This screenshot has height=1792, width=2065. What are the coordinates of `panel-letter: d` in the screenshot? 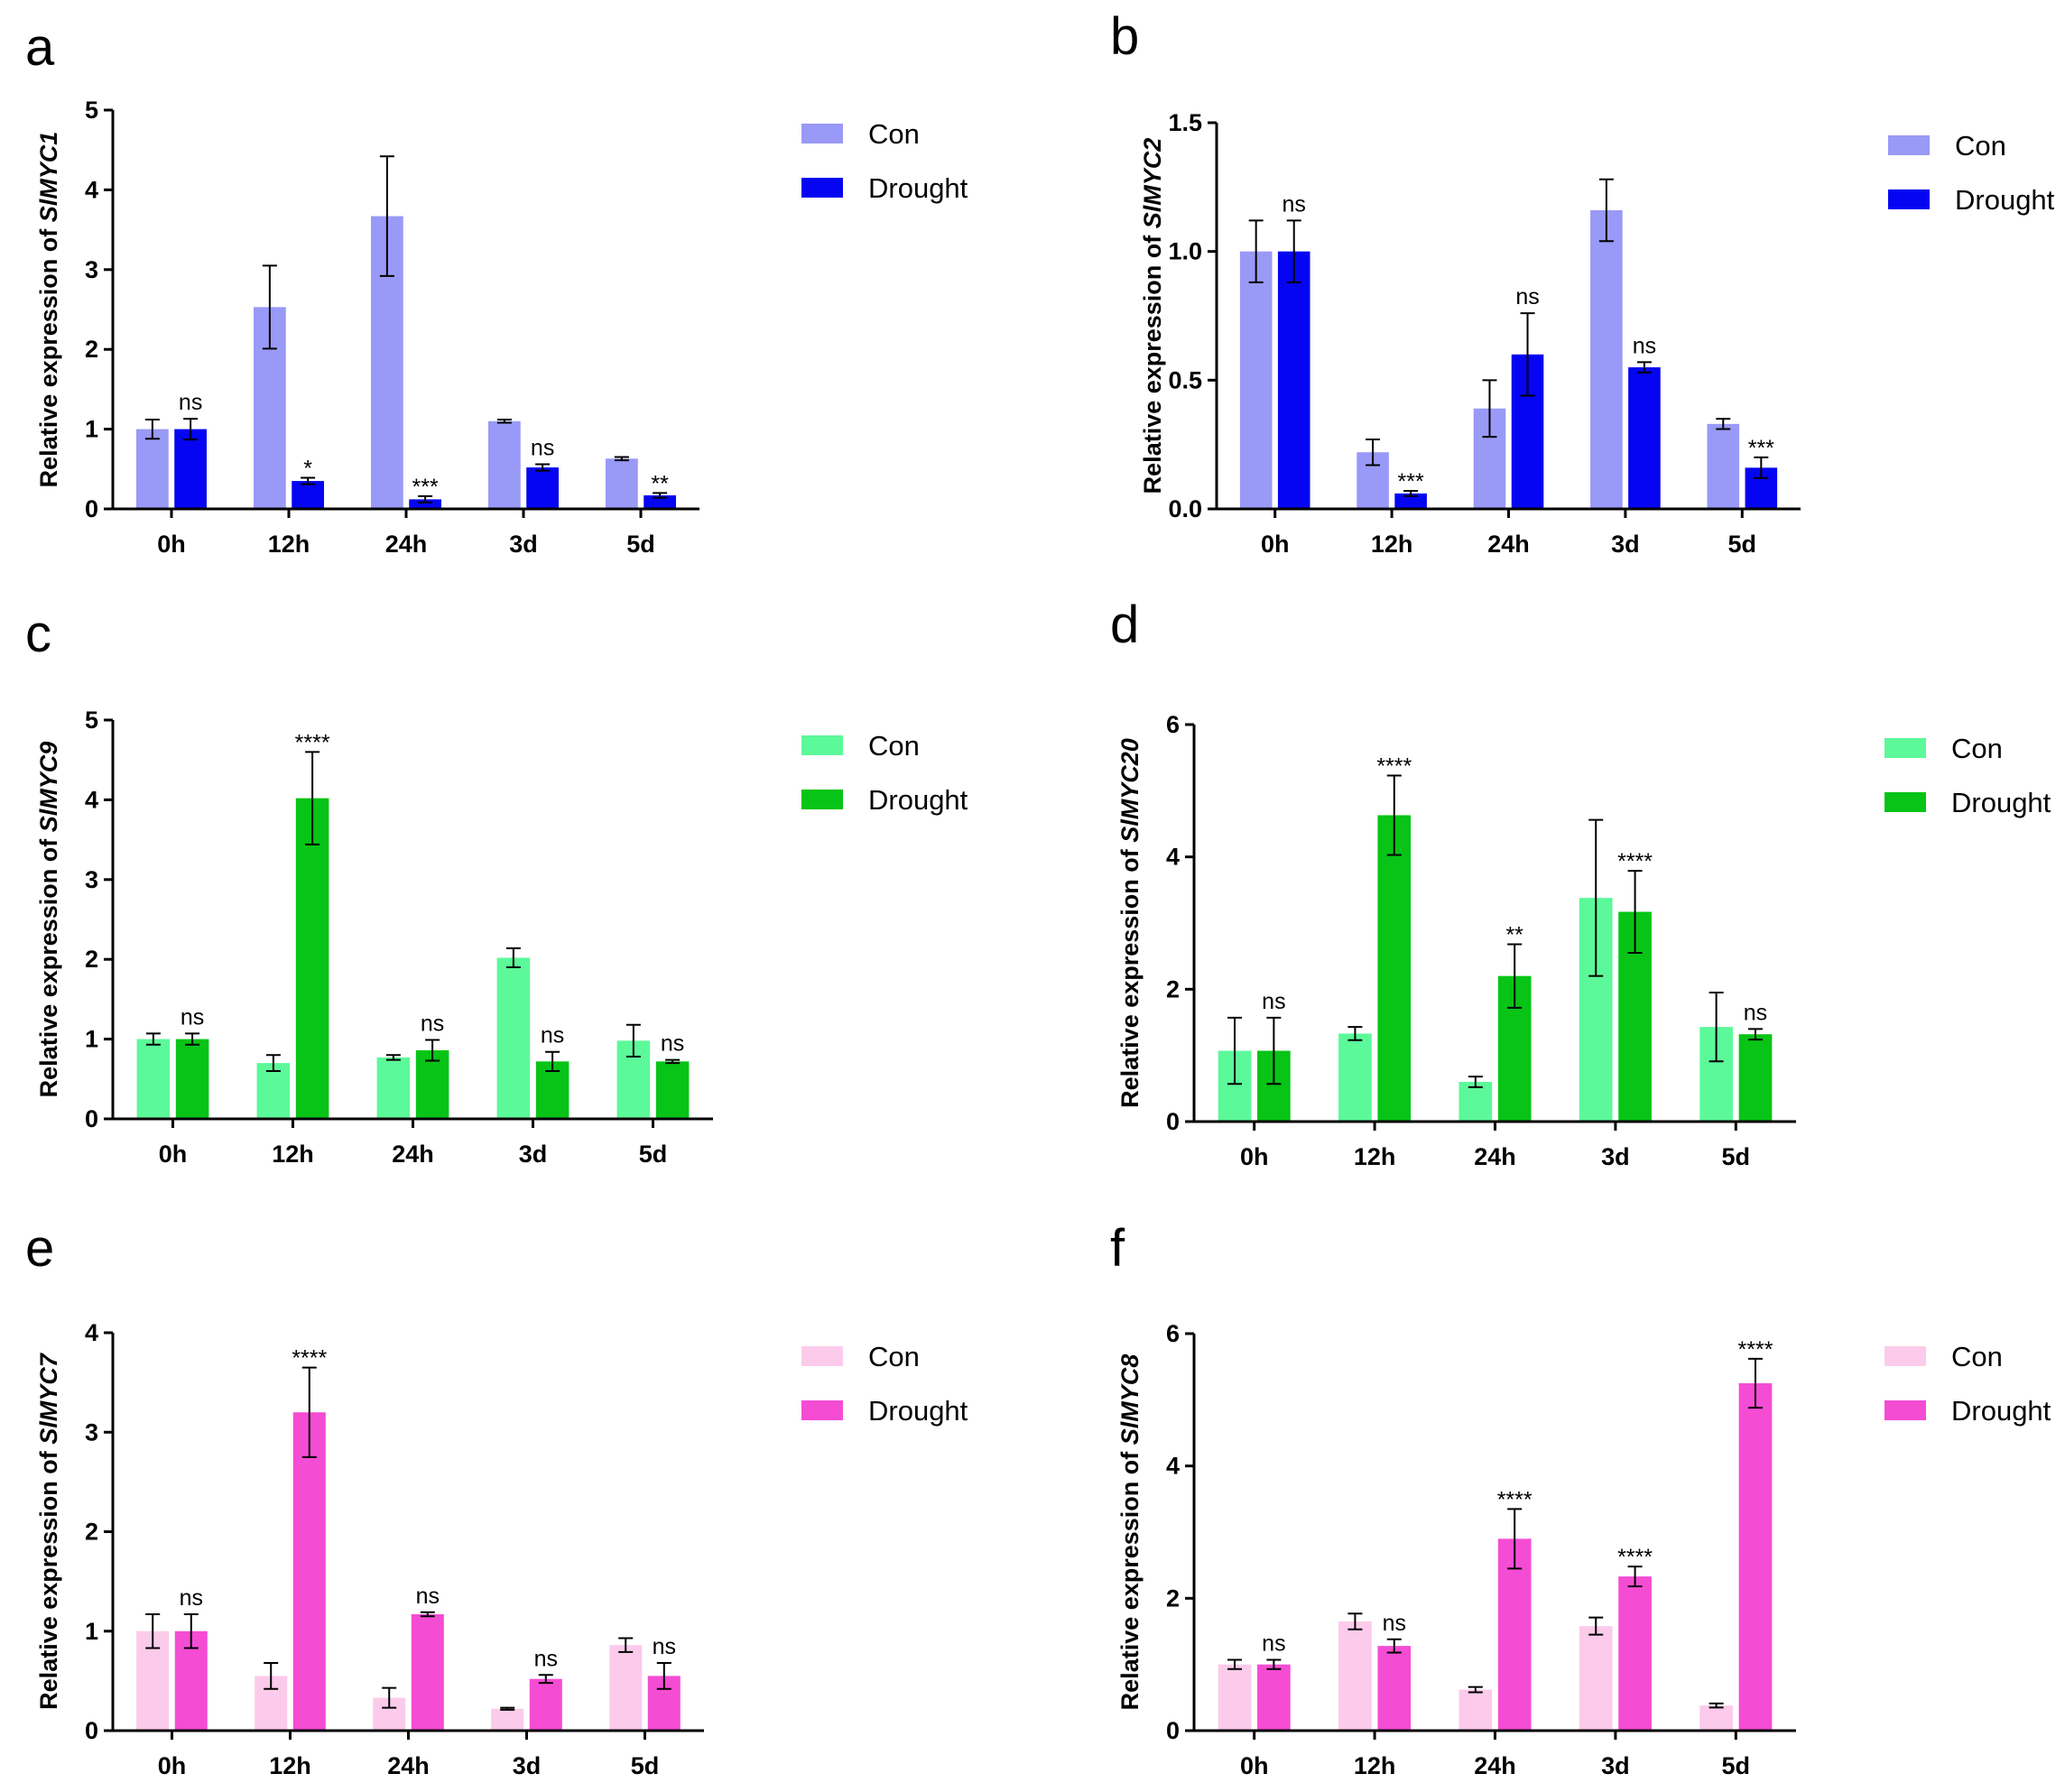 It's located at (1124, 625).